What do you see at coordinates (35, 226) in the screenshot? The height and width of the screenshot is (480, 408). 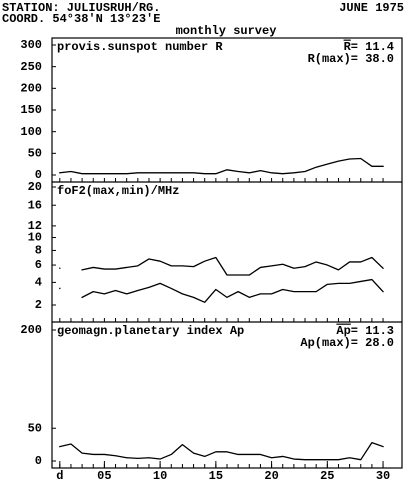 I see `y-tick-label: 12` at bounding box center [35, 226].